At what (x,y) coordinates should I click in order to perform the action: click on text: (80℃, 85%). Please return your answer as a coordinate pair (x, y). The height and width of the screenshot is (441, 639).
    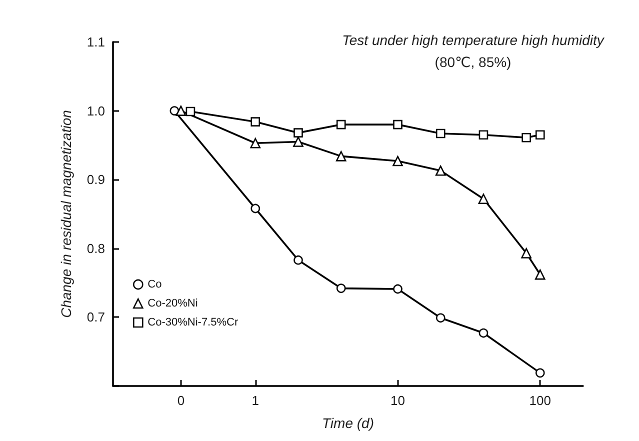
    Looking at the image, I should click on (473, 62).